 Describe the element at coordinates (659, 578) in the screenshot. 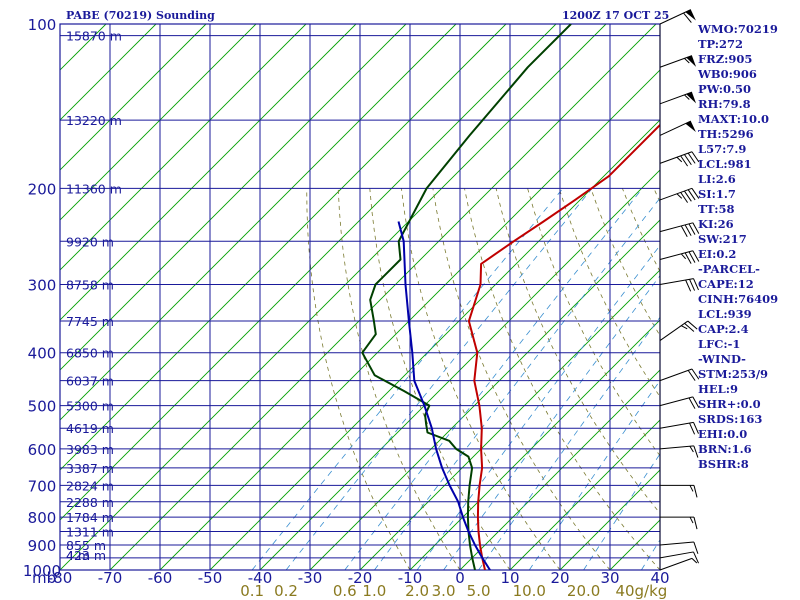

I see `temperature-tick-label: 40` at that location.